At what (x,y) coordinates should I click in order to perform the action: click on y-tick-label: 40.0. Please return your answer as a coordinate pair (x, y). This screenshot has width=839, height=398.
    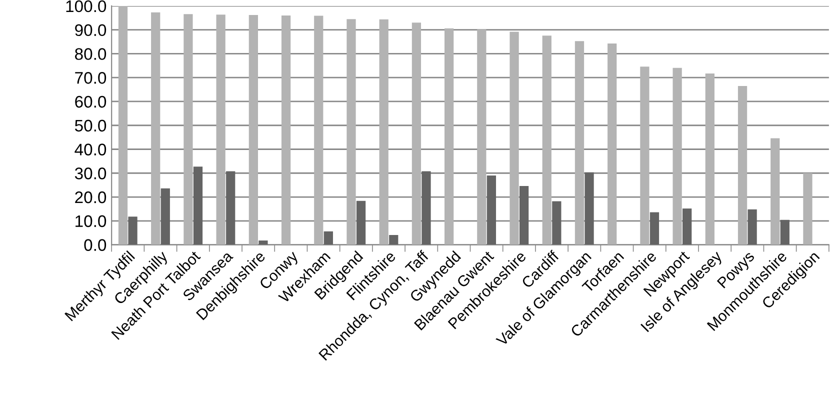
    Looking at the image, I should click on (90, 150).